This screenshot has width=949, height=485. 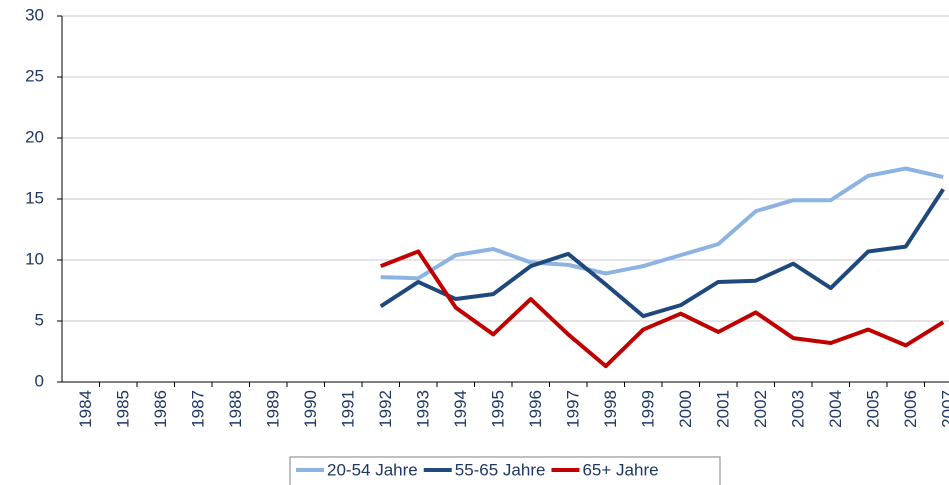 What do you see at coordinates (123, 409) in the screenshot?
I see `x-tick-label: 1985` at bounding box center [123, 409].